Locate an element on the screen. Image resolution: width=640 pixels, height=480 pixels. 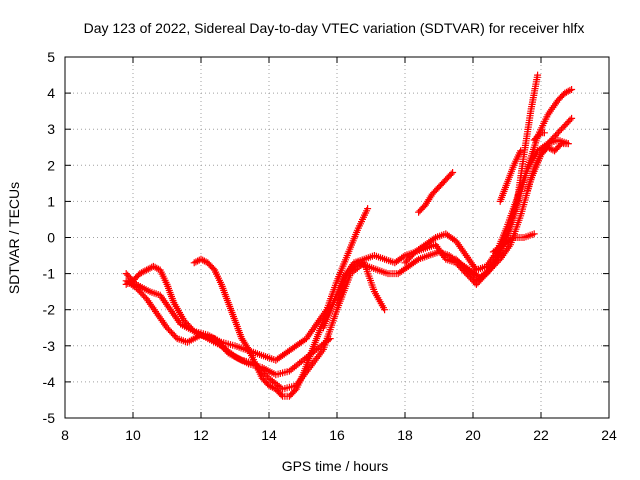
y-tick-label: -1 is located at coordinates (49, 274).